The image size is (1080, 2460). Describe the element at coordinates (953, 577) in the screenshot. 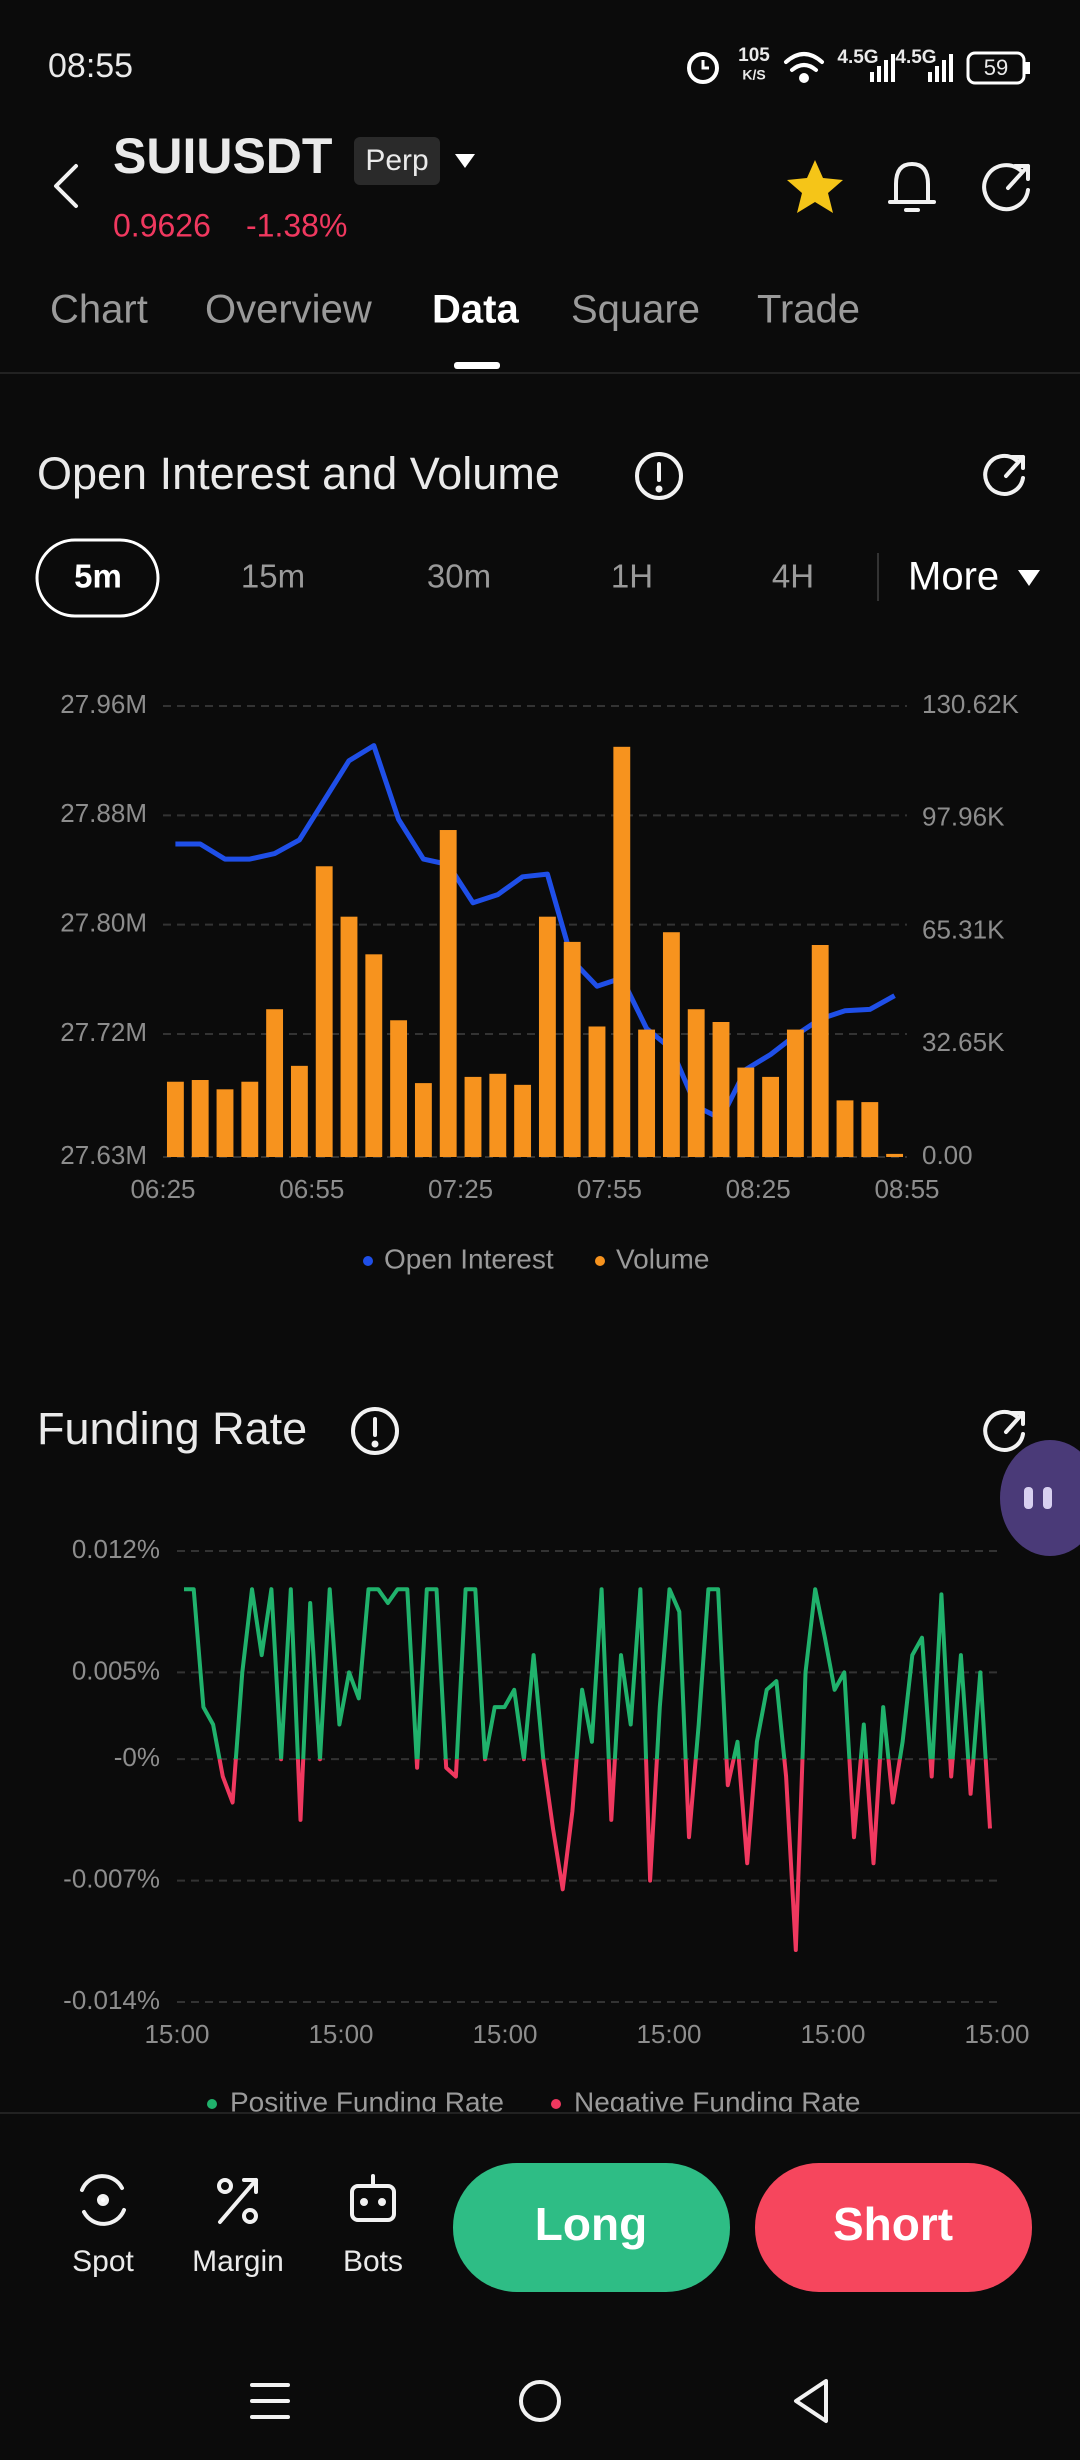

I see `interval: More` at that location.